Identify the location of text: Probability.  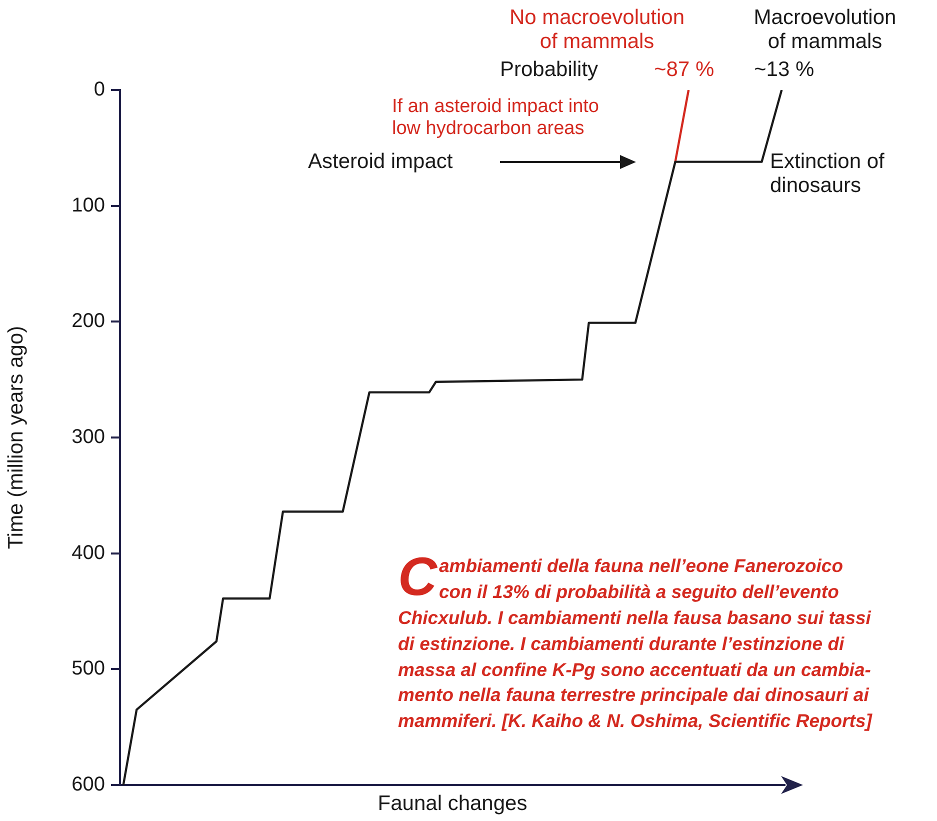
(549, 70).